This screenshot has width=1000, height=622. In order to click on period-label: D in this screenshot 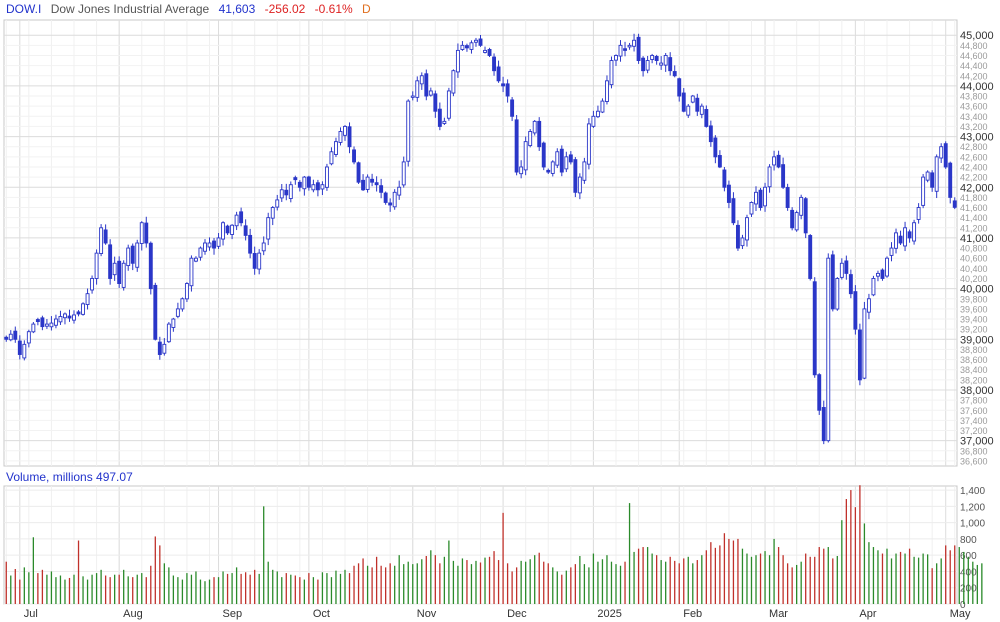, I will do `click(366, 9)`.